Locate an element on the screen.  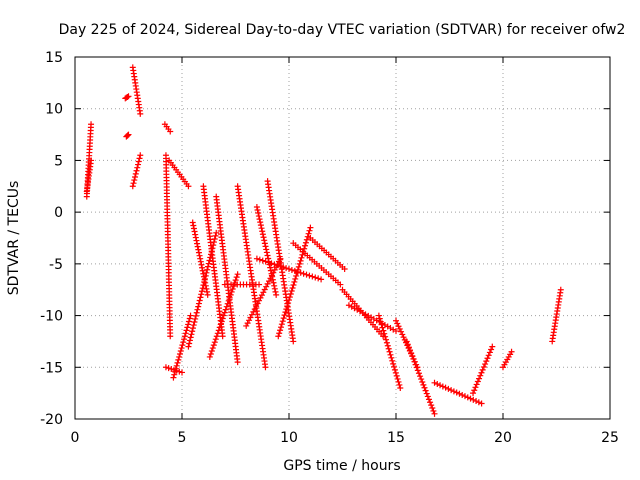
y-tick-label: 5 is located at coordinates (58, 161).